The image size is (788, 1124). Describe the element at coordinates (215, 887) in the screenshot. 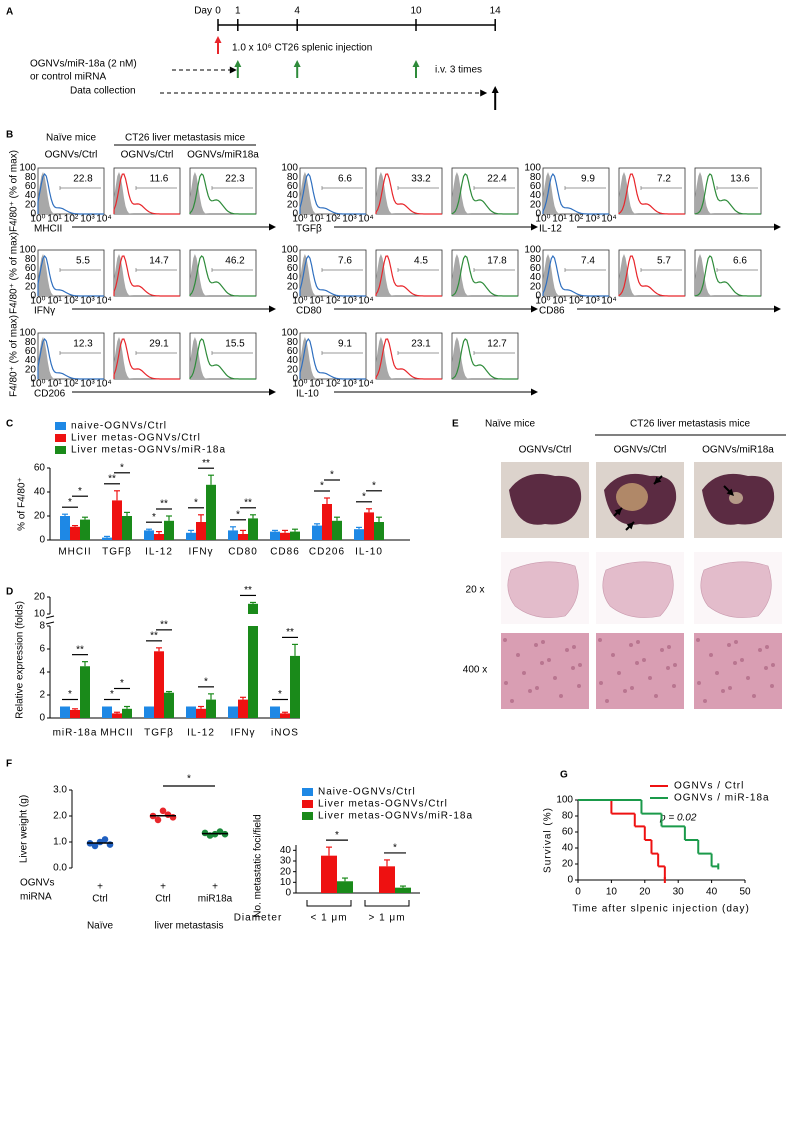

I see `cell: +` at that location.